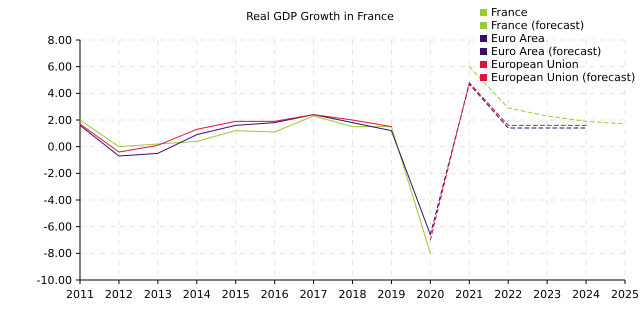  Describe the element at coordinates (586, 294) in the screenshot. I see `x-tick-label: 2024` at that location.